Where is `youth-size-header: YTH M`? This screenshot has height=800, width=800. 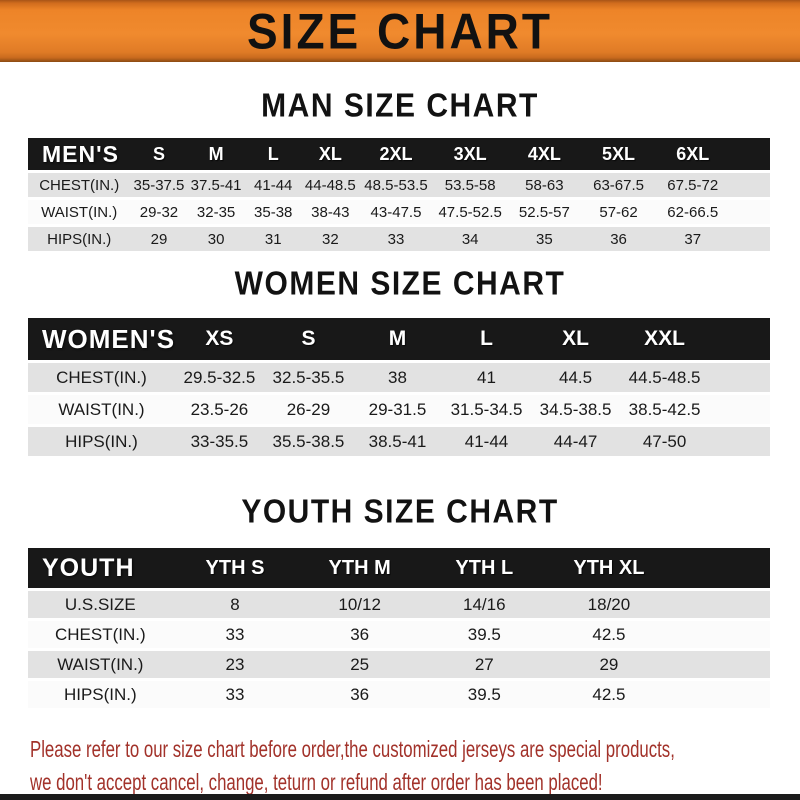
youth-size-header: YTH M is located at coordinates (359, 568).